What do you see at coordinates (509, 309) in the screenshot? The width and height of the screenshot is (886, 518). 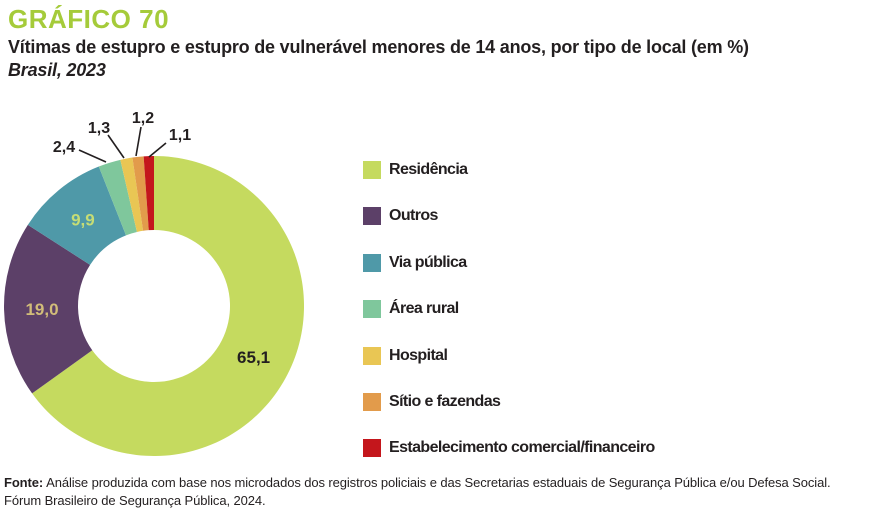 I see `legend-item: Área rural` at bounding box center [509, 309].